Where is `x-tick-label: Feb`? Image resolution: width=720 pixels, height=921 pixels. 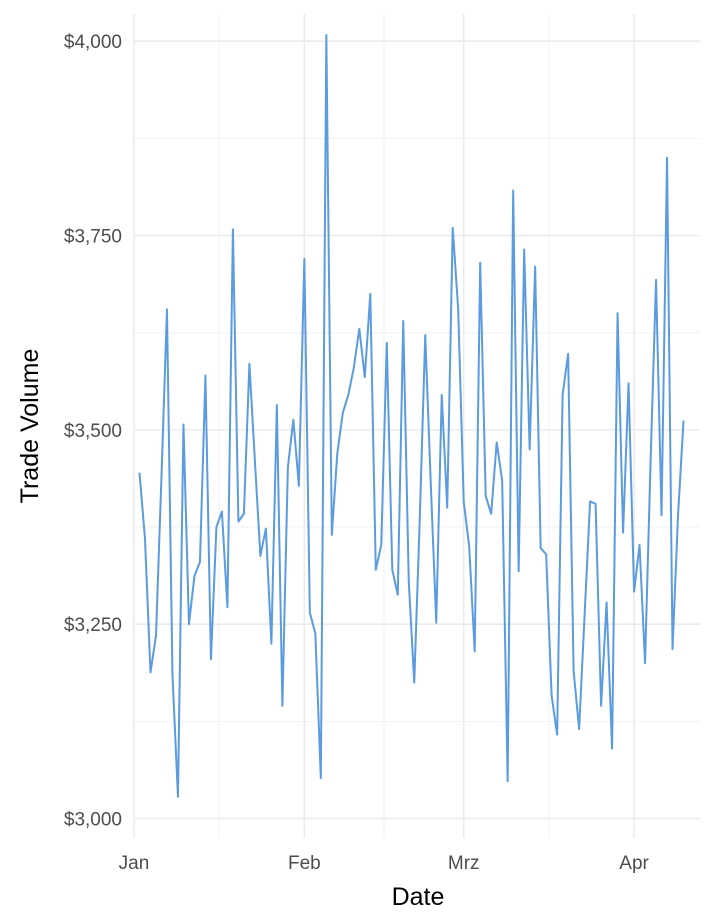 x-tick-label: Feb is located at coordinates (304, 863).